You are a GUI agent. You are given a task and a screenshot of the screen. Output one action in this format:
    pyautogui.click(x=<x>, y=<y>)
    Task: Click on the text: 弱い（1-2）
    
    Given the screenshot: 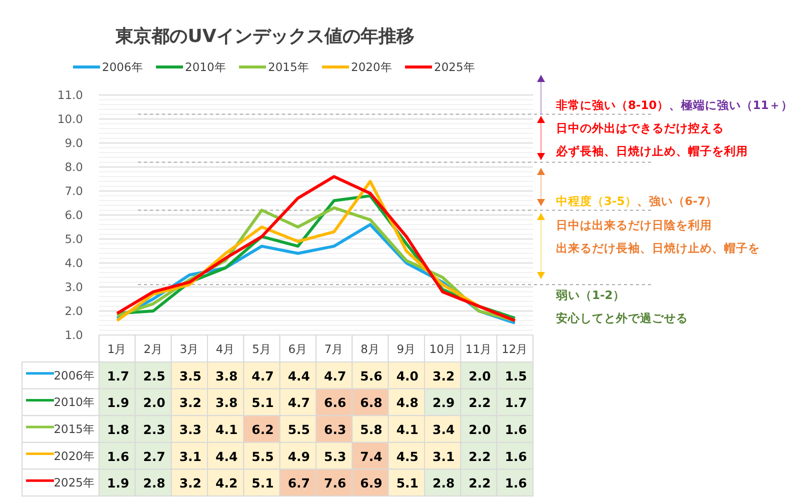 What is the action you would take?
    pyautogui.click(x=590, y=295)
    